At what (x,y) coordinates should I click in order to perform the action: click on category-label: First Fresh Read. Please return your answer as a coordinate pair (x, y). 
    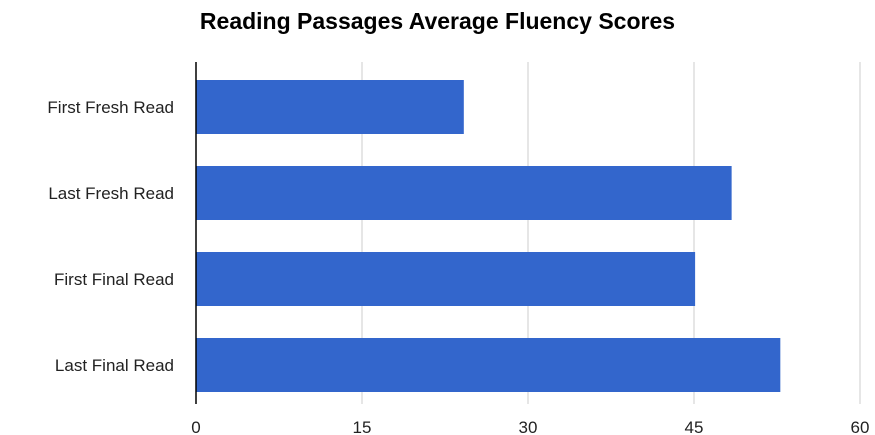
    Looking at the image, I should click on (110, 107).